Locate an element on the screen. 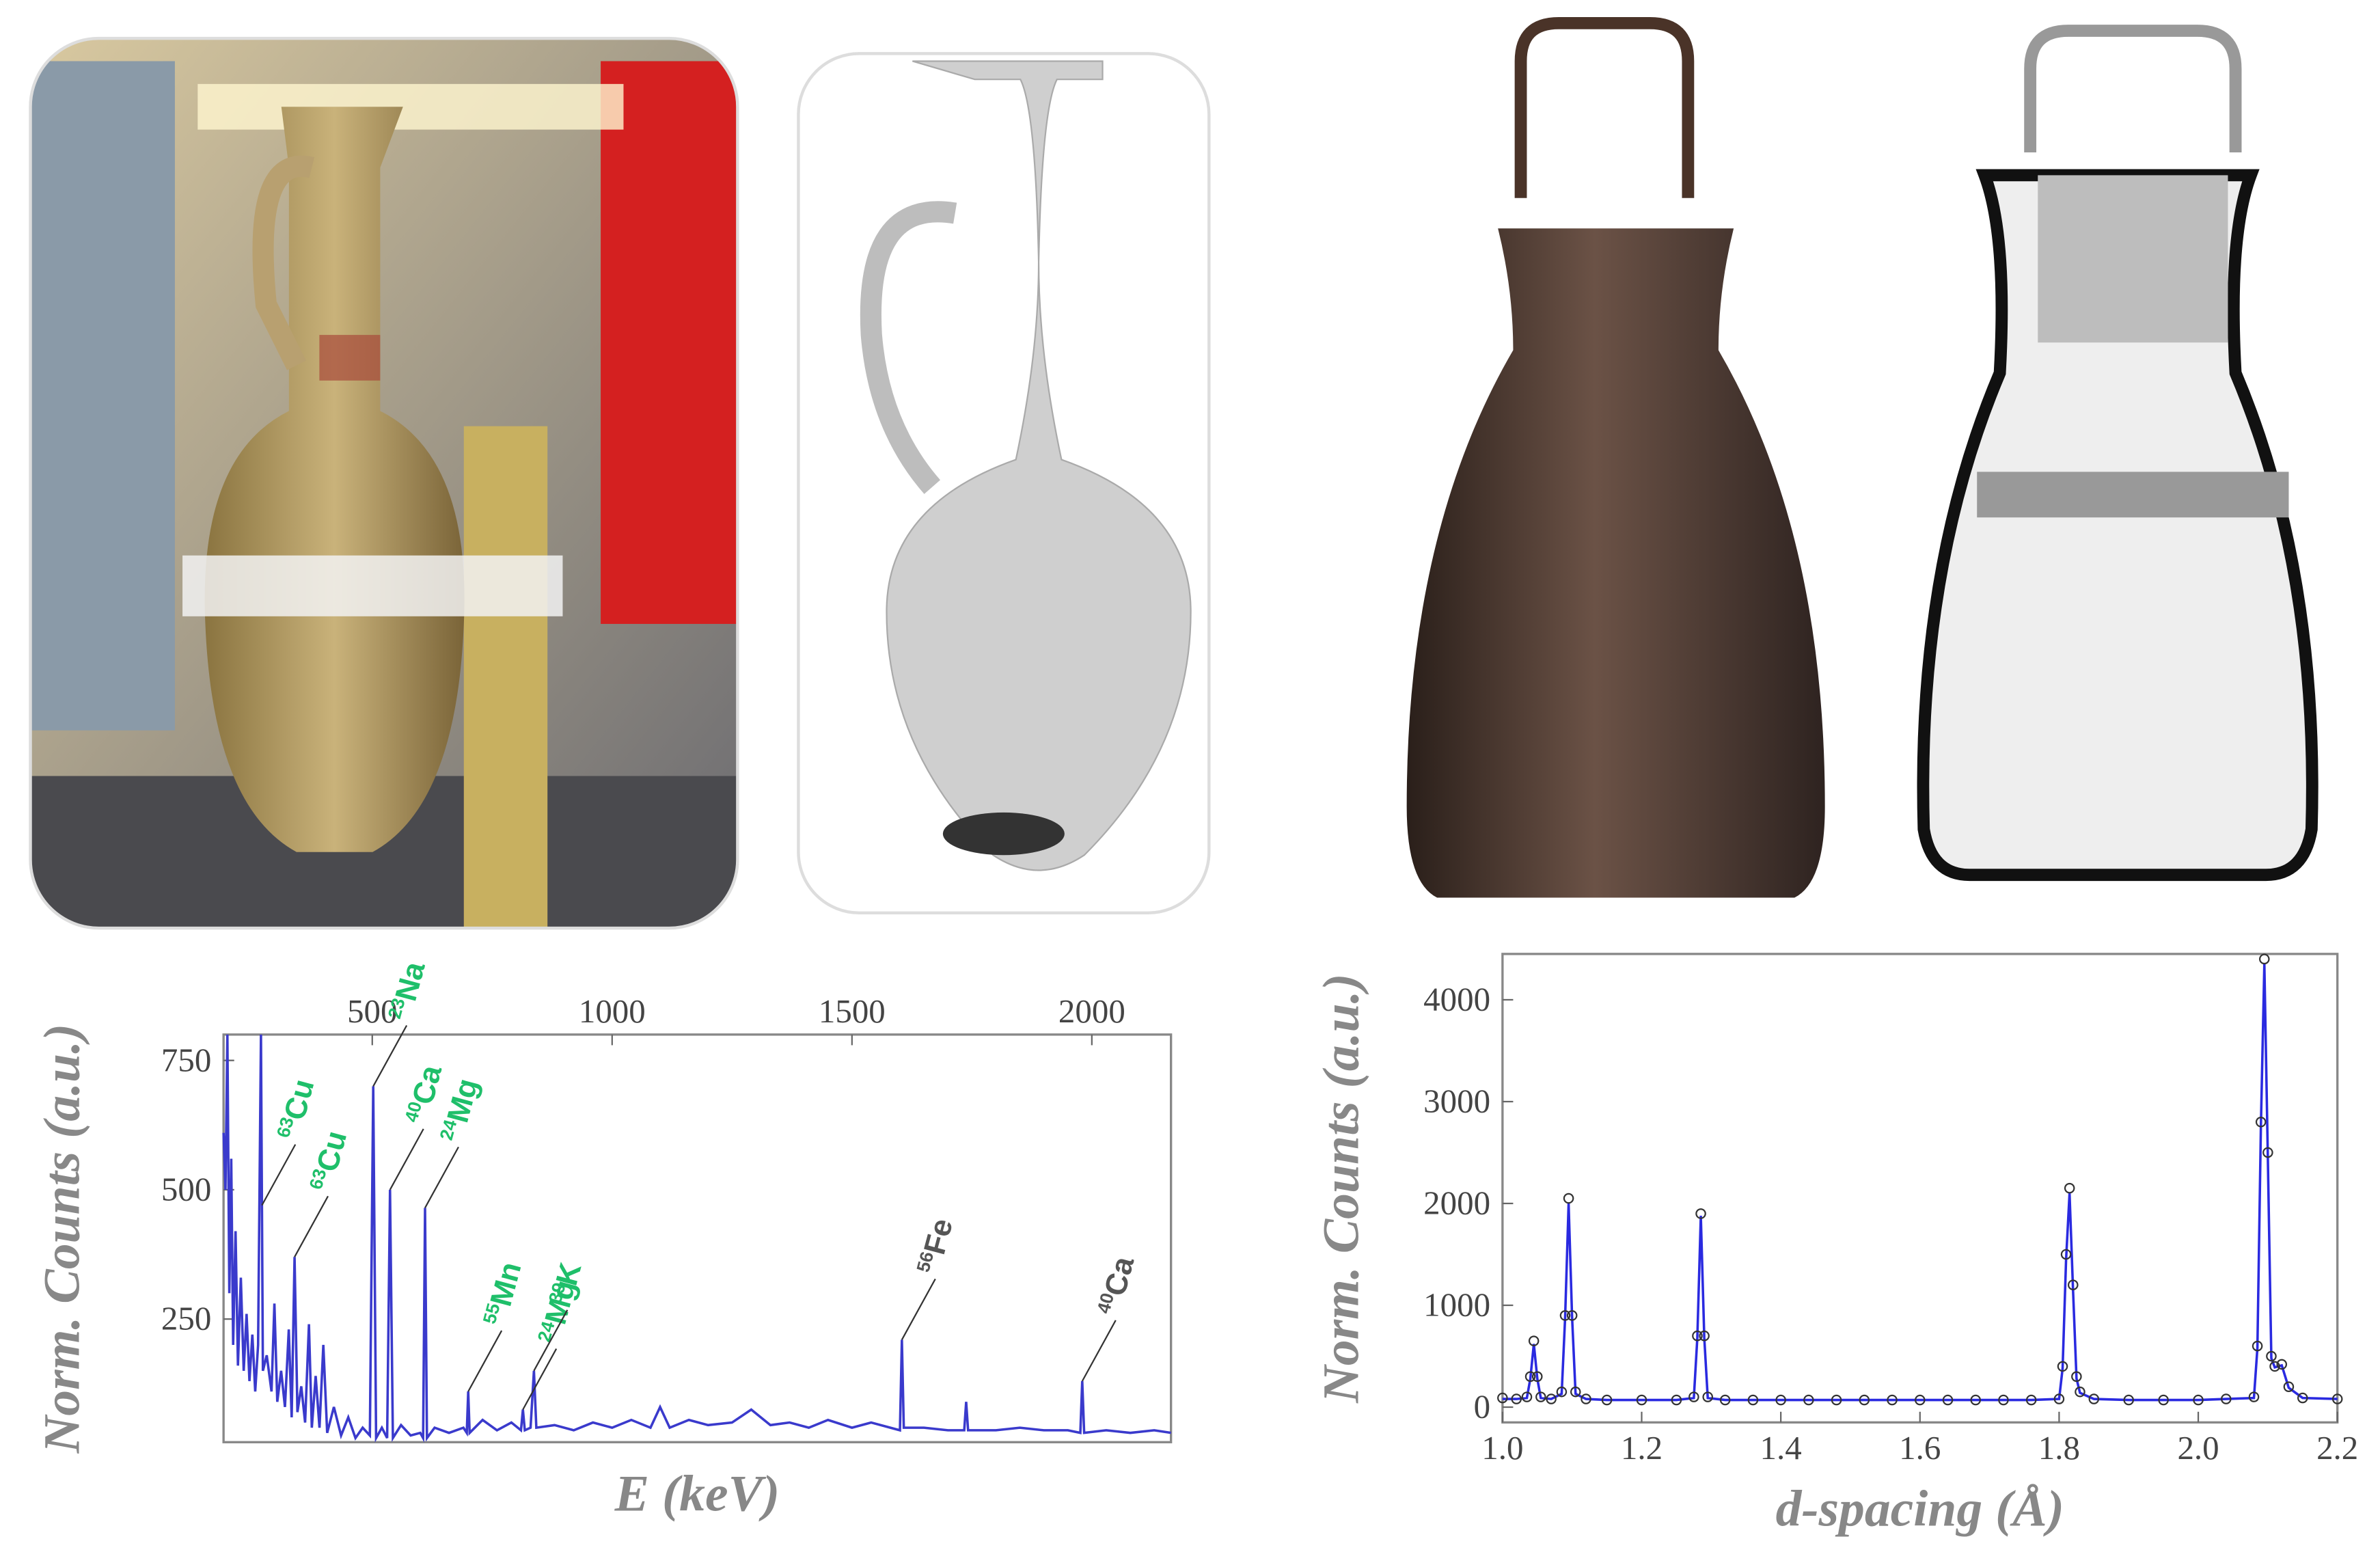  xray-bucket is located at coordinates (2118, 453).